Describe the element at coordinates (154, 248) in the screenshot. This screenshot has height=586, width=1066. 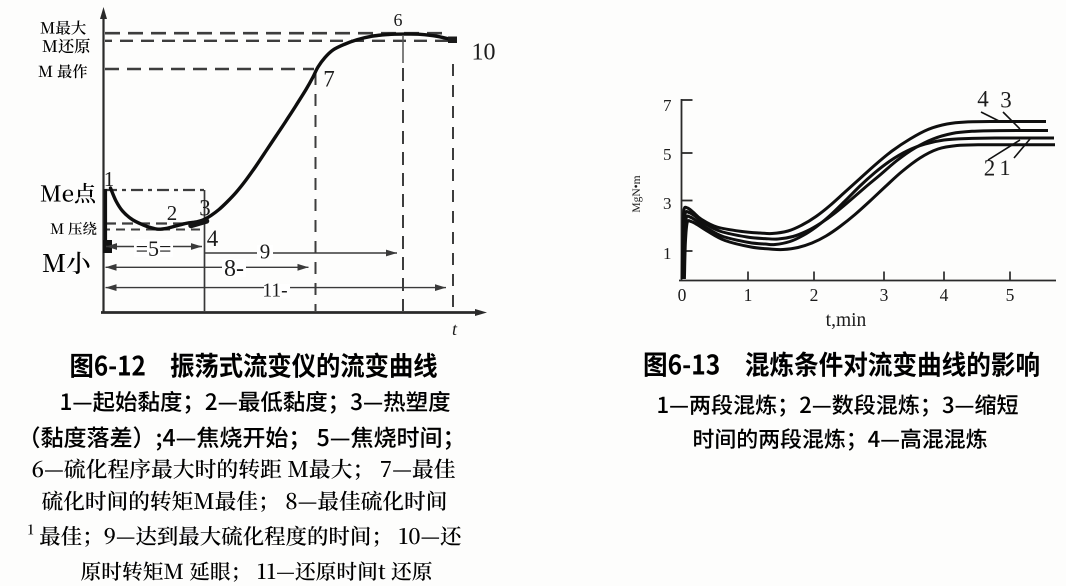
I see `svg-text: =5=` at that location.